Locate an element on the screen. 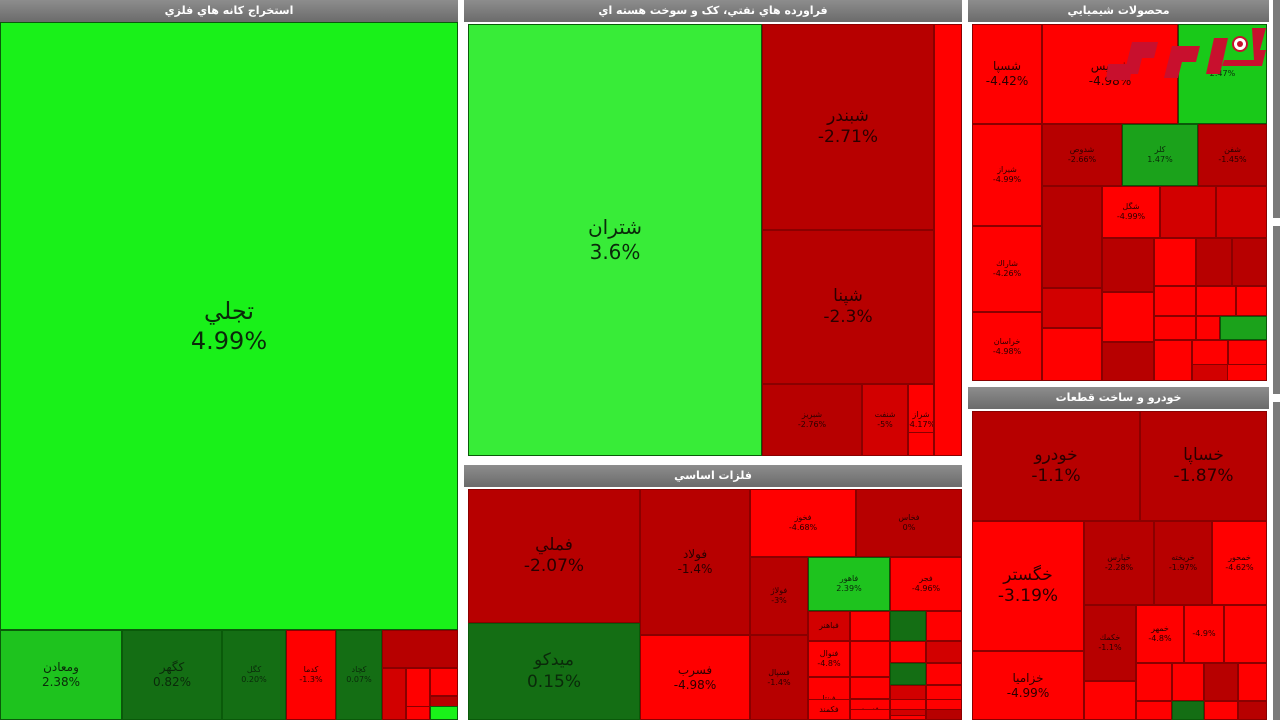 The width and height of the screenshot is (1280, 720). stock-symbol: ميدكو is located at coordinates (554, 660).